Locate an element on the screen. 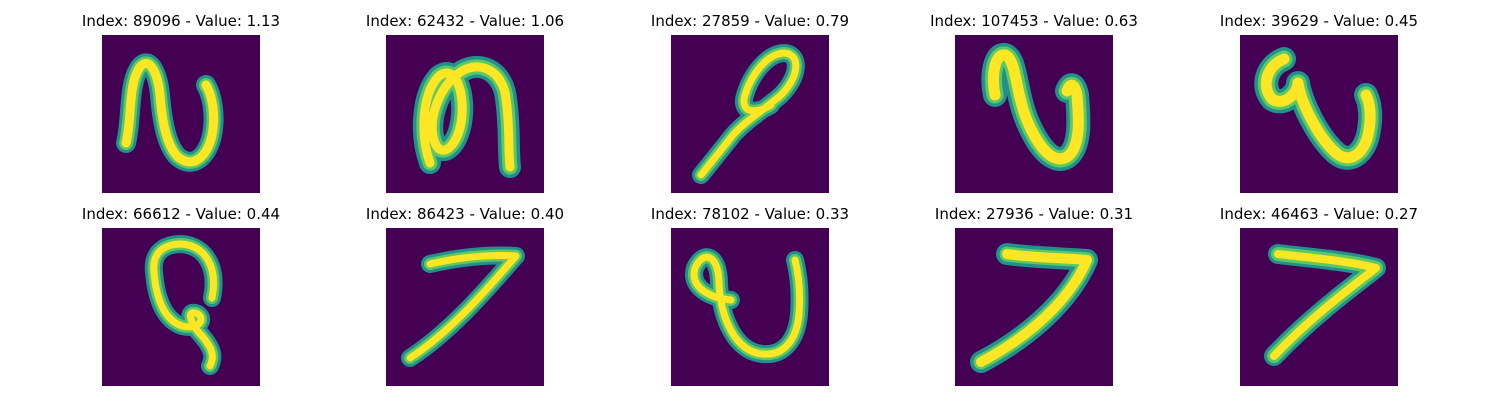  panel-title: Index: 27936 - Value: 0.31 is located at coordinates (1034, 214).